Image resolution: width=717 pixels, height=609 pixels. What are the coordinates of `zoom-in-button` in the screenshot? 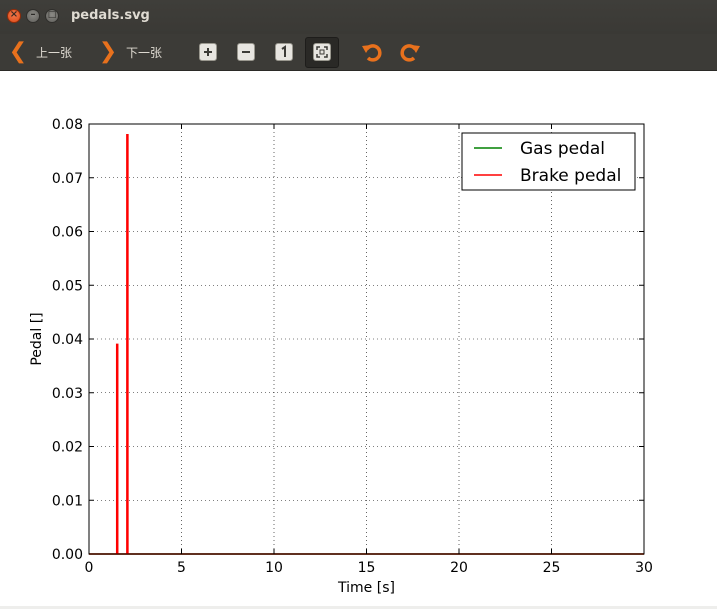 It's located at (208, 52).